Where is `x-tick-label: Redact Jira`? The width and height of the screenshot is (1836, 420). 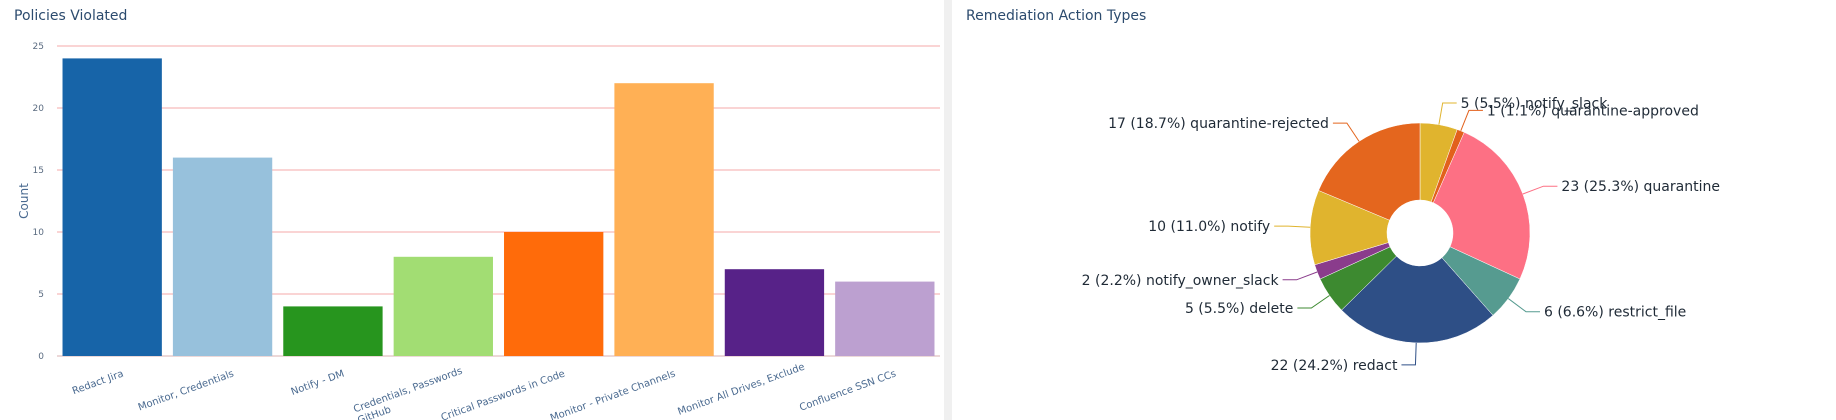
x-tick-label: Redact Jira is located at coordinates (98, 382).